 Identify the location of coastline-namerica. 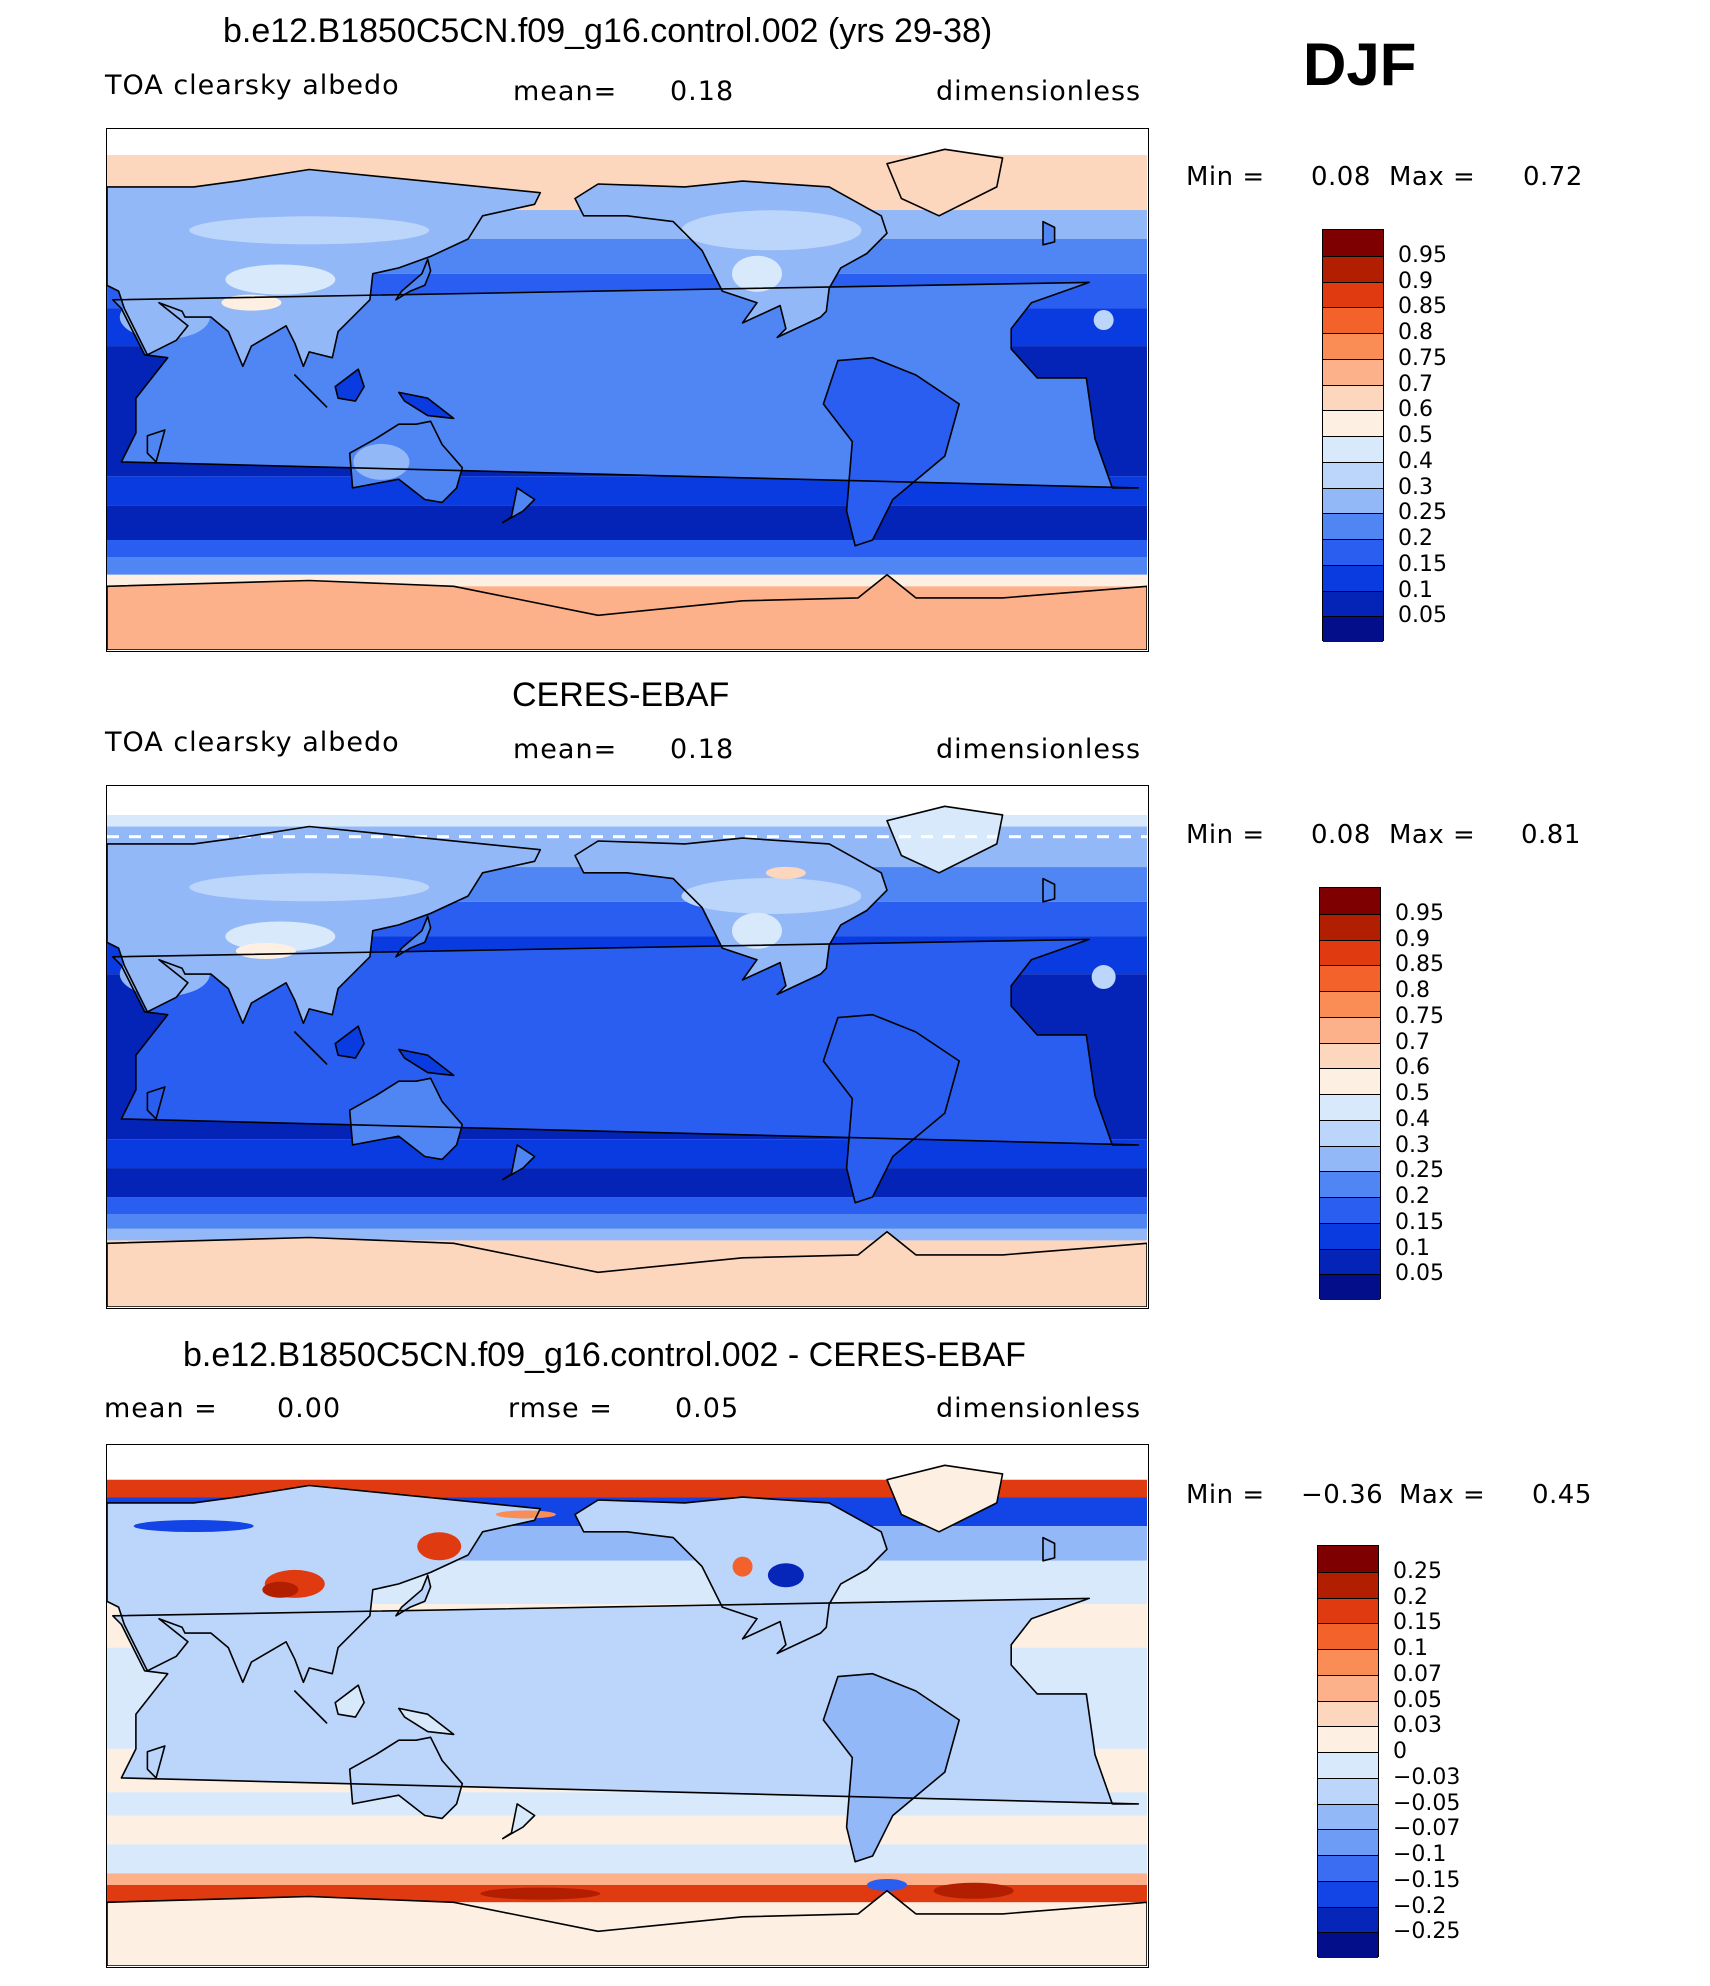
(731, 1575).